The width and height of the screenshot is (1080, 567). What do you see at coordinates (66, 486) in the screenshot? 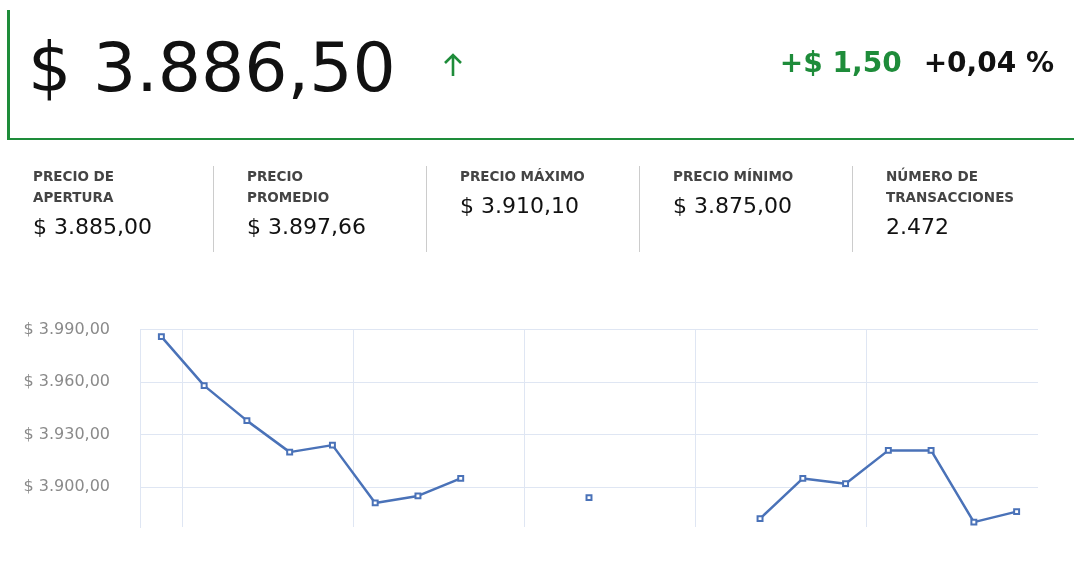
I see `y-tick-label: $ 3.900,00` at bounding box center [66, 486].